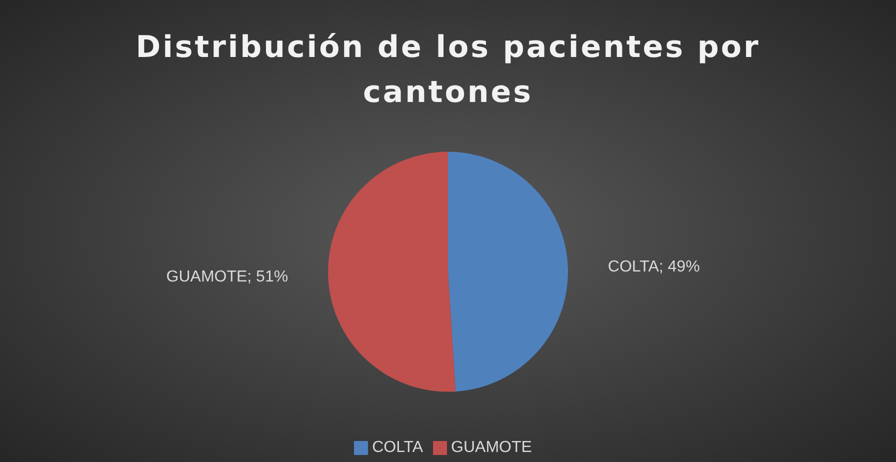 The image size is (896, 462). Describe the element at coordinates (654, 267) in the screenshot. I see `data-label: COLTA; 49%` at that location.